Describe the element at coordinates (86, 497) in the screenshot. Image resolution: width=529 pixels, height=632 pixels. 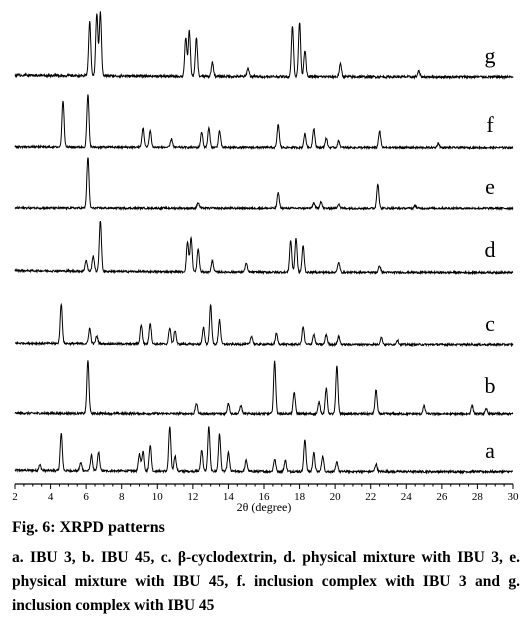
I see `x-tick-label: 6` at that location.